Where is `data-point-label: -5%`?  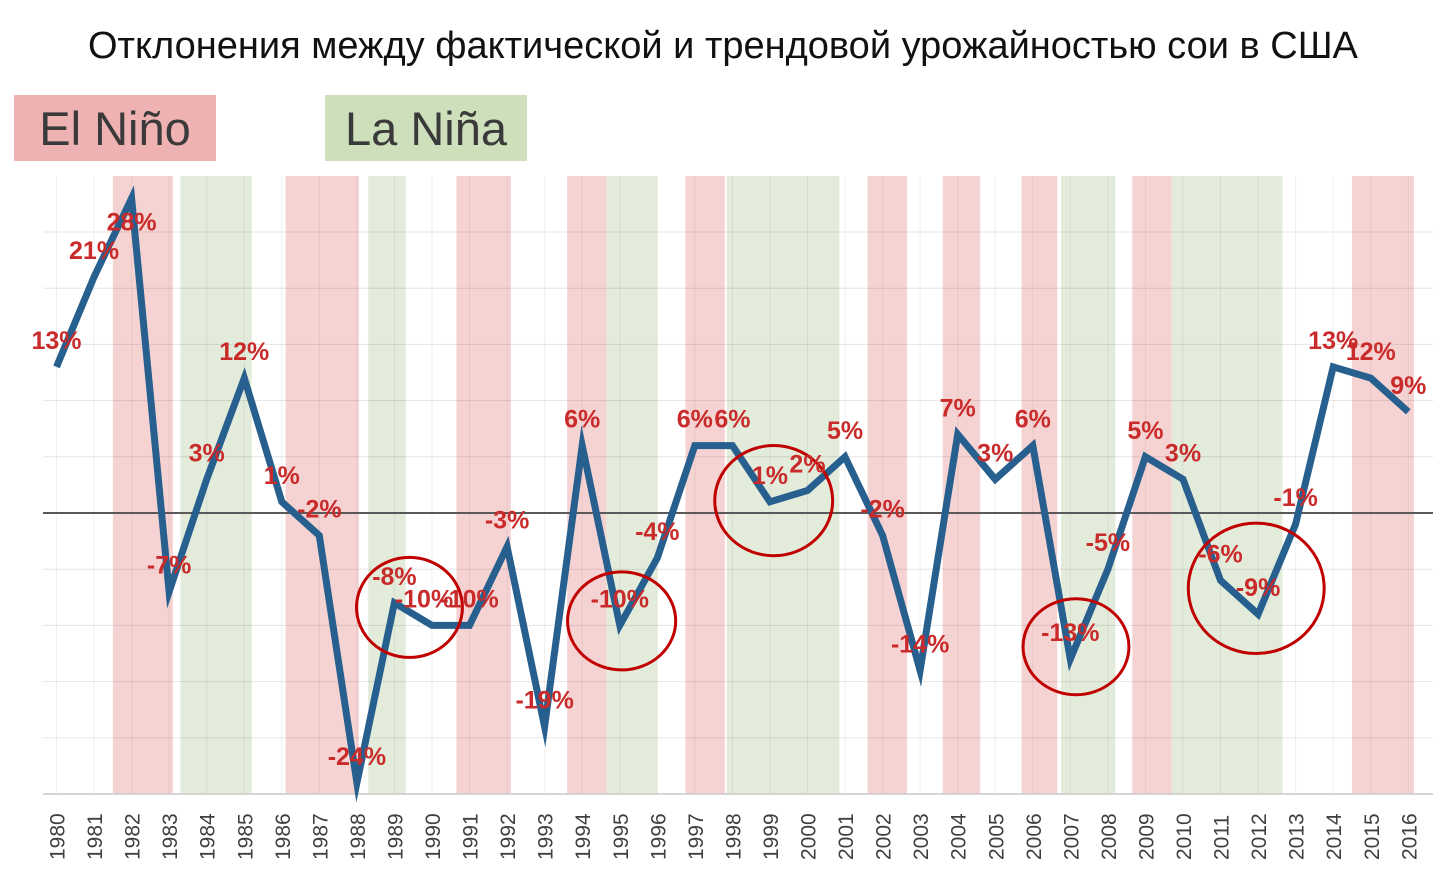
data-point-label: -5% is located at coordinates (1108, 543).